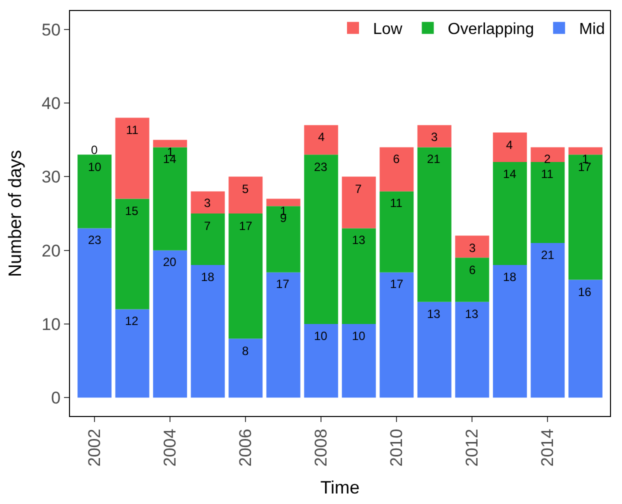 This screenshot has height=504, width=622. What do you see at coordinates (51, 324) in the screenshot?
I see `y-tick-label: 10` at bounding box center [51, 324].